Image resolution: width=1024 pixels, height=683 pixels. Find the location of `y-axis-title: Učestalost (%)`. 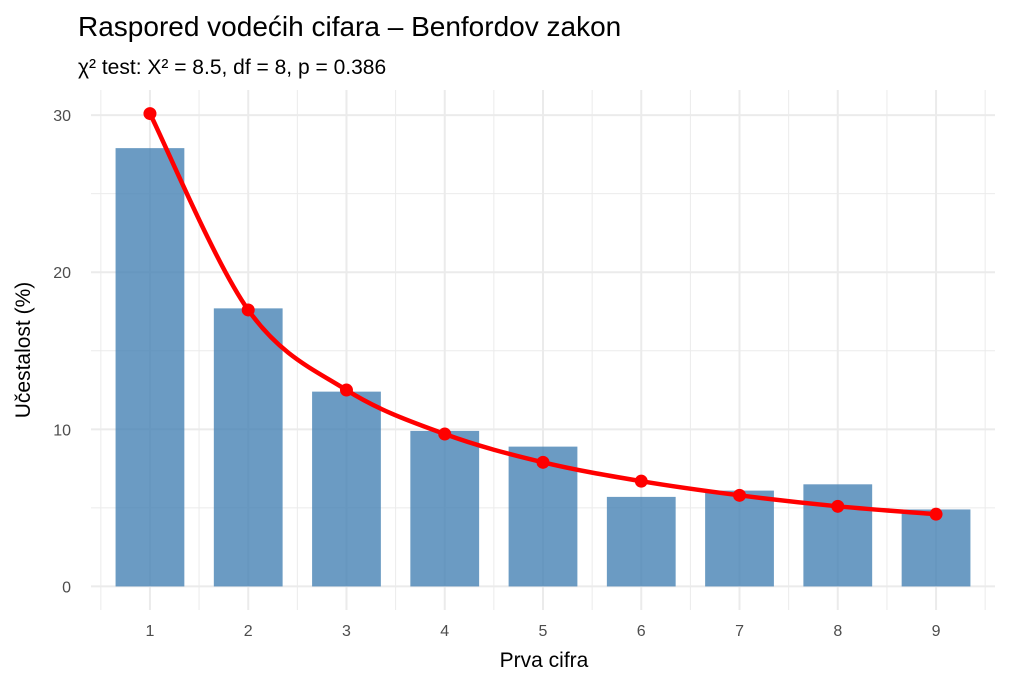

y-axis-title: Učestalost (%) is located at coordinates (23, 350).